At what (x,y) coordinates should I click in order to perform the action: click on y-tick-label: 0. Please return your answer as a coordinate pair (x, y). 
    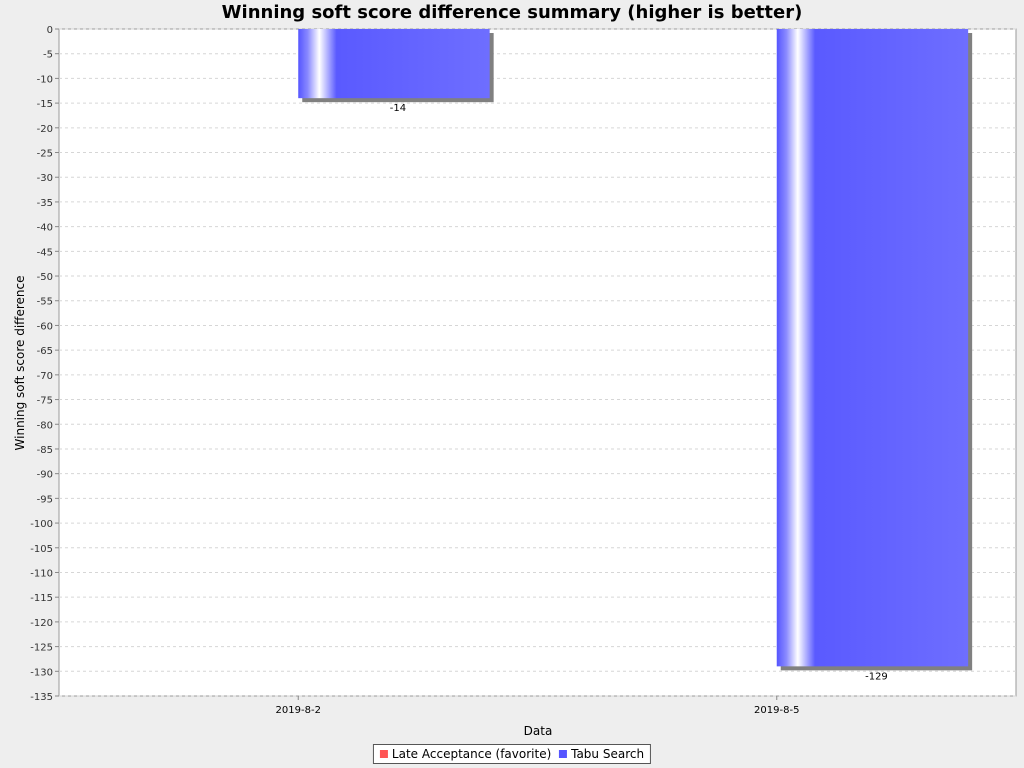
    Looking at the image, I should click on (50, 30).